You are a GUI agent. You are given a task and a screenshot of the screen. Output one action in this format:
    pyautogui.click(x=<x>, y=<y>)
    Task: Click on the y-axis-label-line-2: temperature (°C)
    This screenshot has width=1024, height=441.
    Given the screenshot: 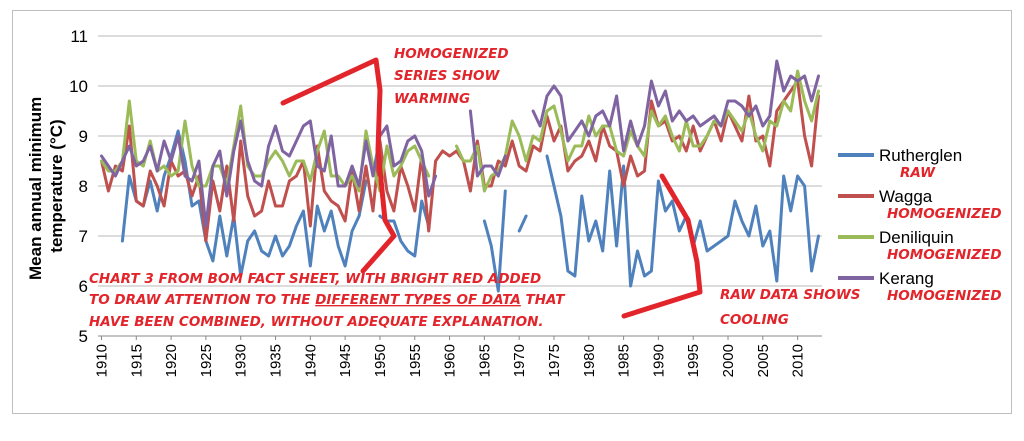 What is the action you would take?
    pyautogui.click(x=56, y=185)
    